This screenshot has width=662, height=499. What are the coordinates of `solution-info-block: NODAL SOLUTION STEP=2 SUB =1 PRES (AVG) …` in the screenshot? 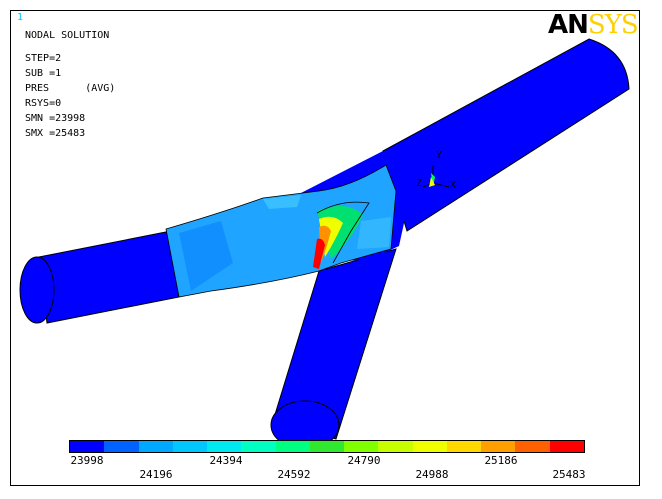 It's located at (70, 84).